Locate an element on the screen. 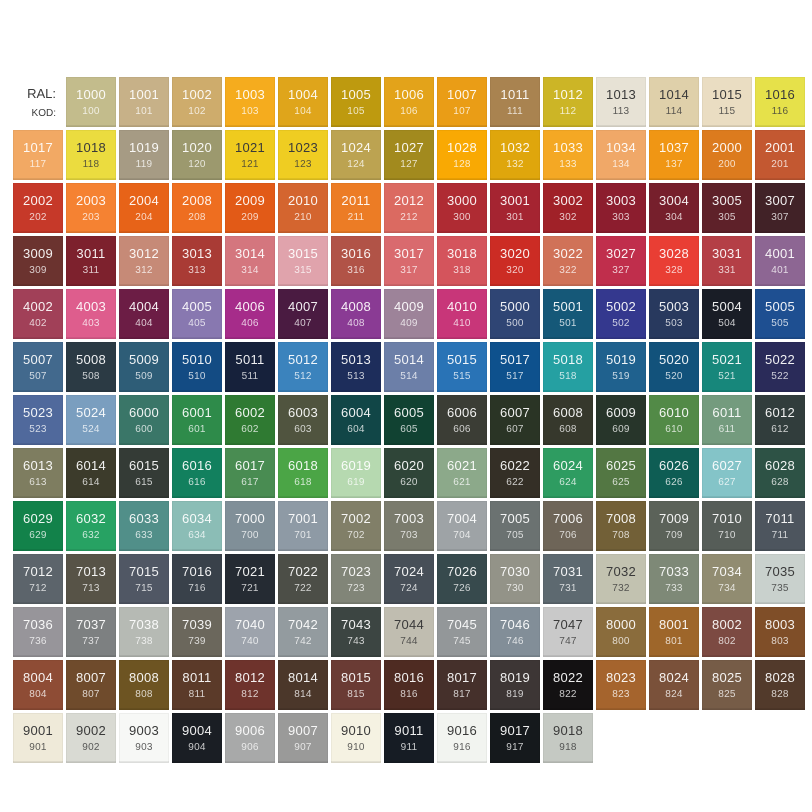  kod-number: 713 is located at coordinates (91, 588).